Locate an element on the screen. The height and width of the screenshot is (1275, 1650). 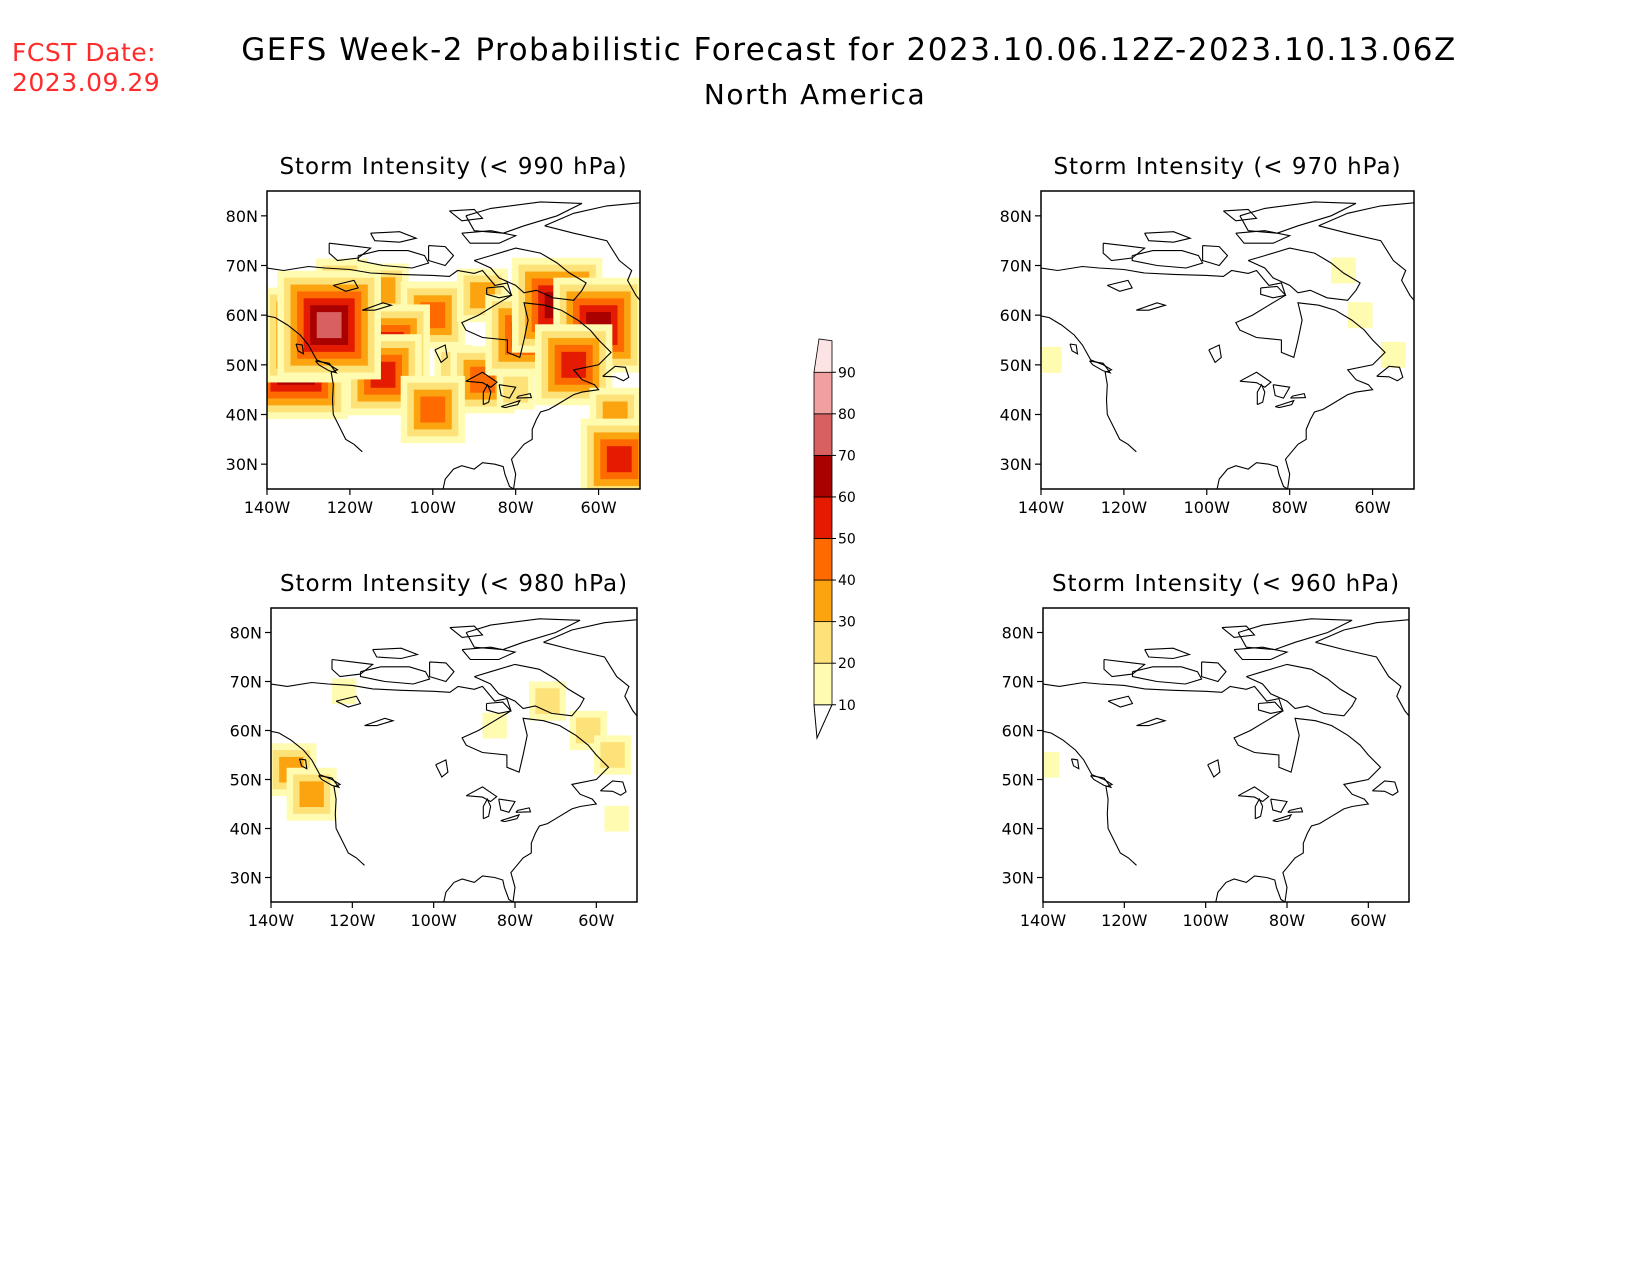
colorbar: 10 20 30 40 50 60 70 80 90 is located at coordinates (834, 539).